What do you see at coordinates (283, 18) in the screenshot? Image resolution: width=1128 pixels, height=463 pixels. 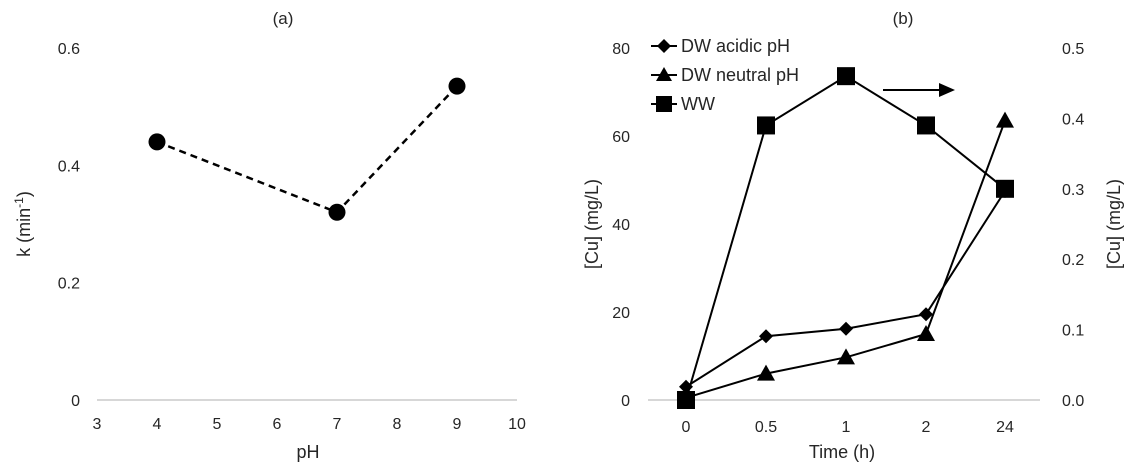 I see `panel-a-title: (a)` at bounding box center [283, 18].